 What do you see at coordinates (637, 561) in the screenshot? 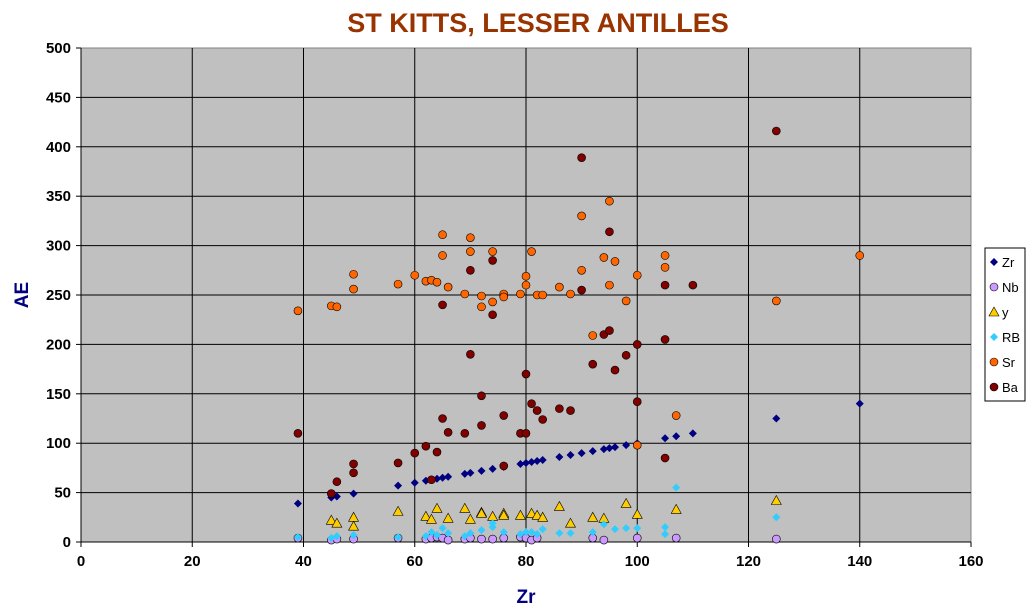
I see `x-tick-label: 100` at bounding box center [637, 561].